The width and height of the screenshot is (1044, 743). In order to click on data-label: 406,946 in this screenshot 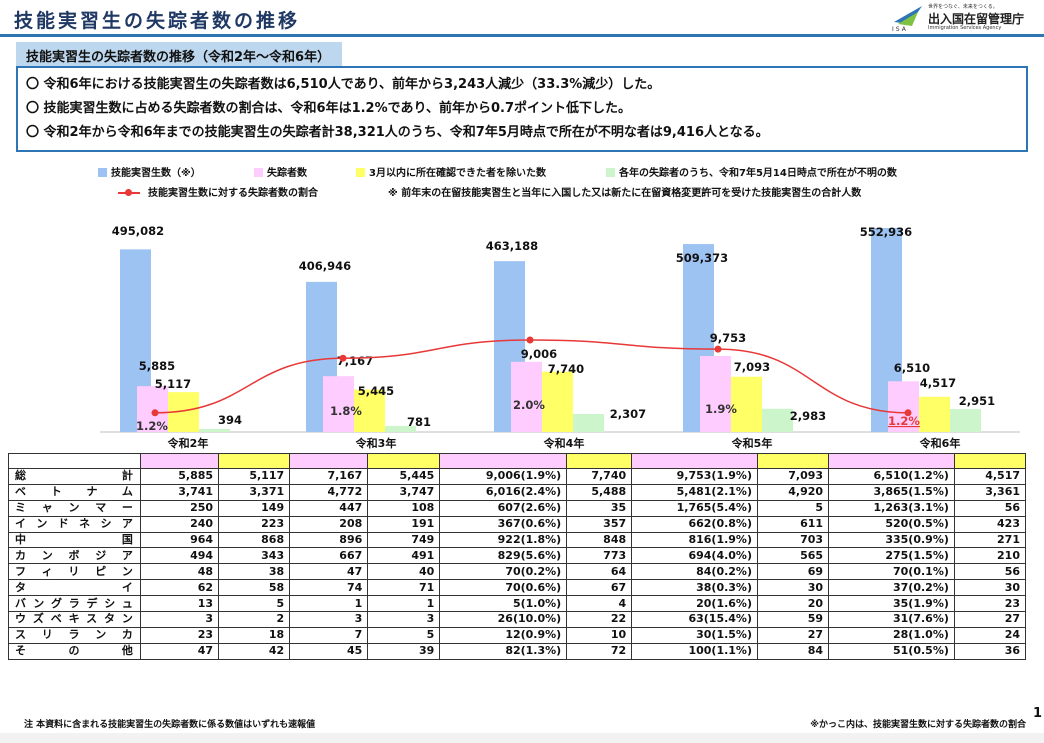, I will do `click(325, 266)`.